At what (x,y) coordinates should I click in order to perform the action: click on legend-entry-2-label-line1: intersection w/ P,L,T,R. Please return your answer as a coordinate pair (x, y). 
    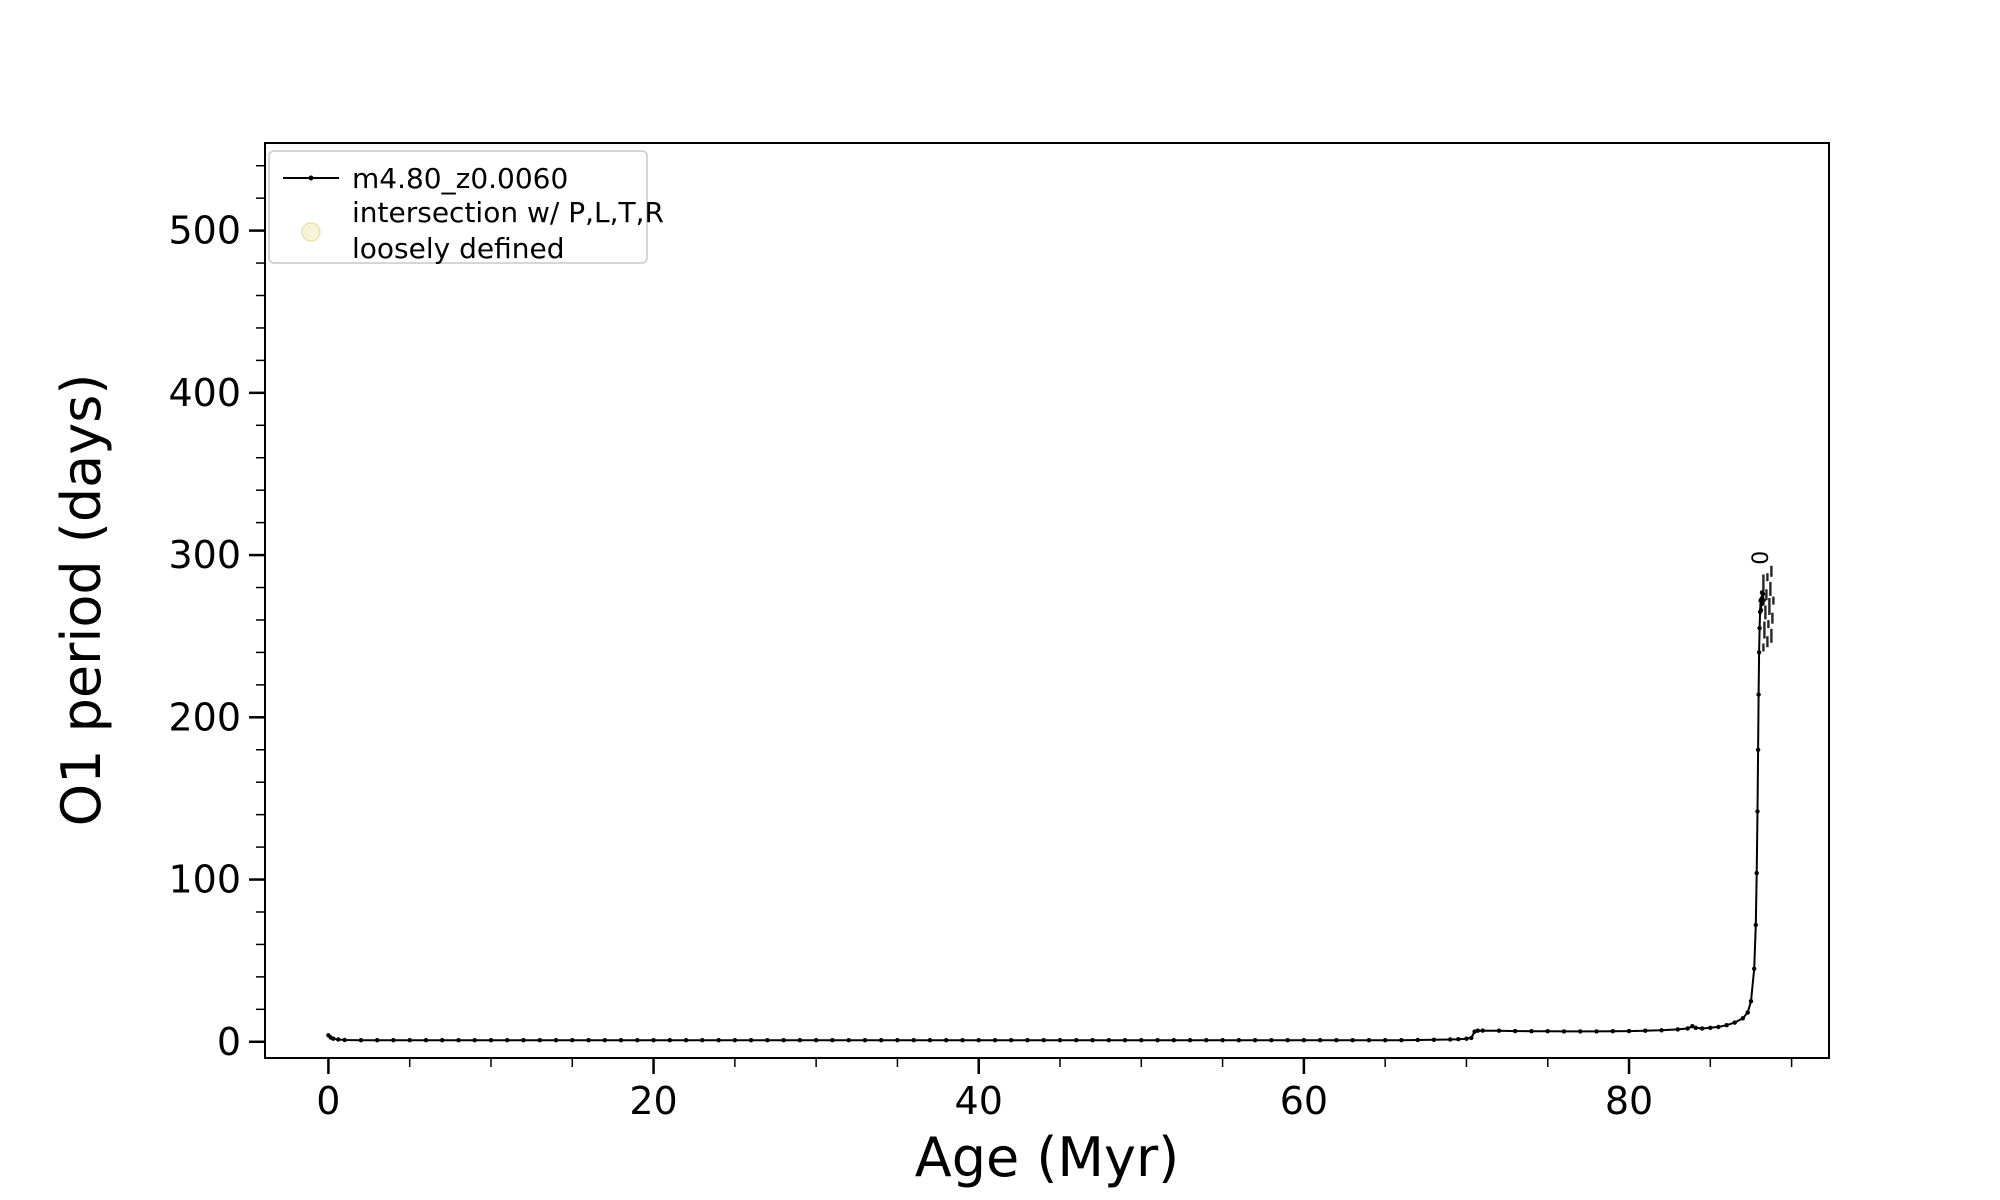
    Looking at the image, I should click on (508, 212).